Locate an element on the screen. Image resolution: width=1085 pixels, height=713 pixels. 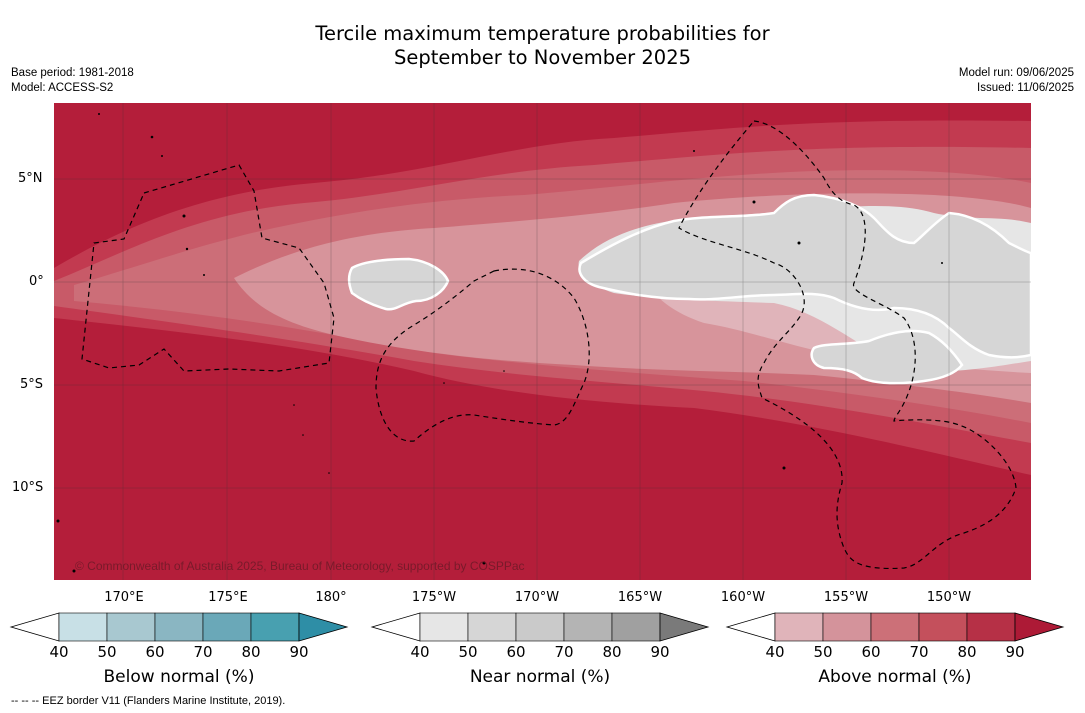
cb-near-tick-80: 80 is located at coordinates (612, 652).